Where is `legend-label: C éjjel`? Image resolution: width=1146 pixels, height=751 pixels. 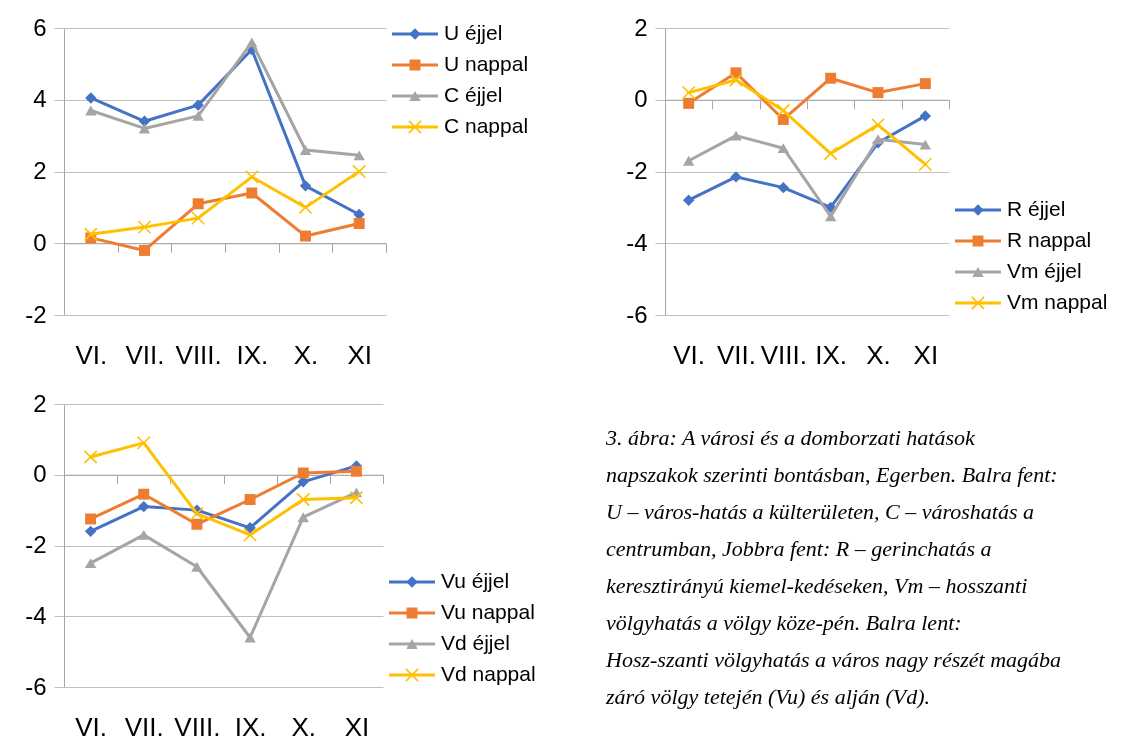 legend-label: C éjjel is located at coordinates (473, 94).